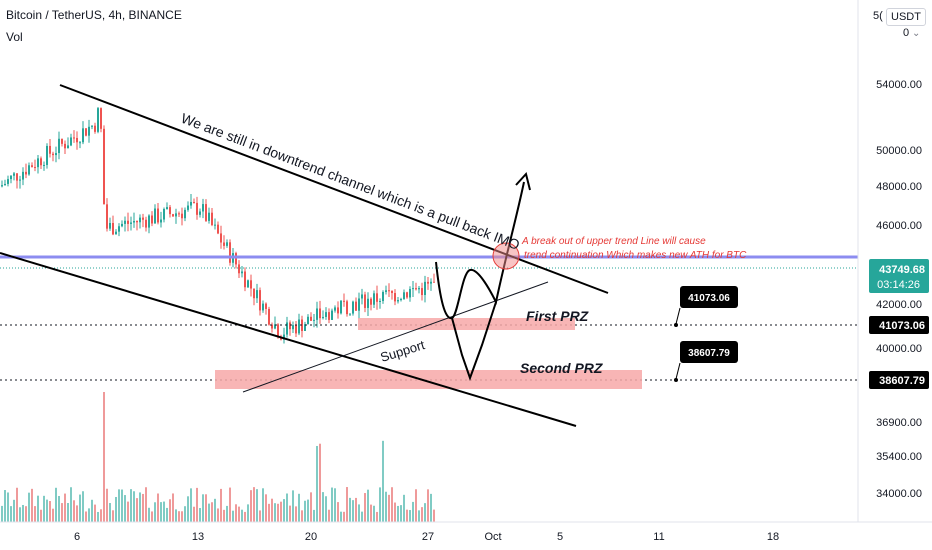  I want to click on first-prz-zone, so click(466, 324).